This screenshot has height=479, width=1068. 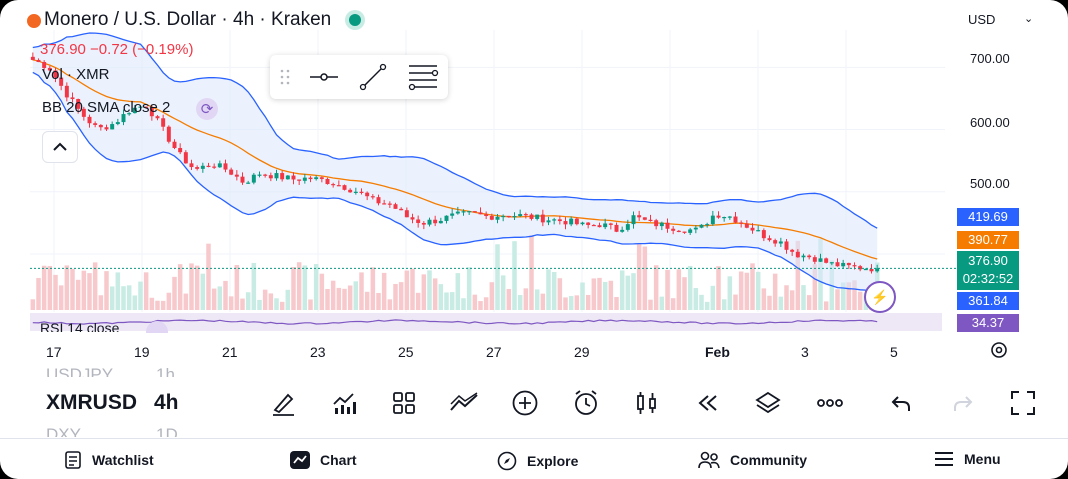 I want to click on plus-circle-icon, so click(x=525, y=403).